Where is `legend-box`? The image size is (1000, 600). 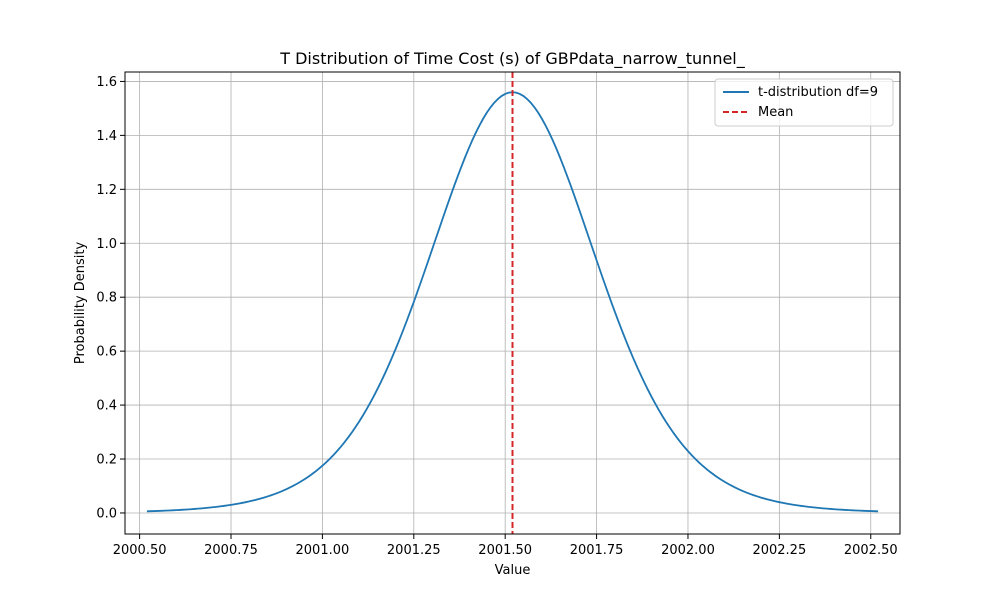 legend-box is located at coordinates (804, 102).